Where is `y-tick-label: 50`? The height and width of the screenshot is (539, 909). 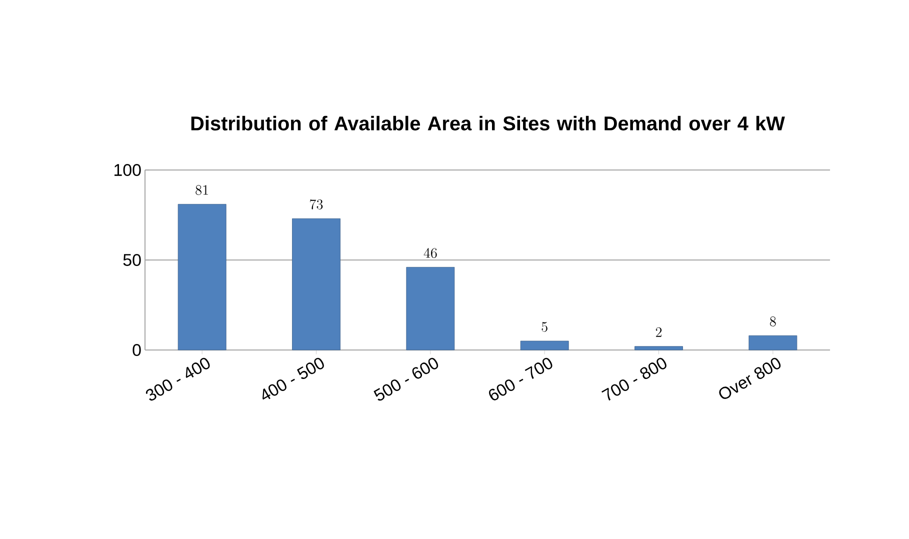 y-tick-label: 50 is located at coordinates (132, 260).